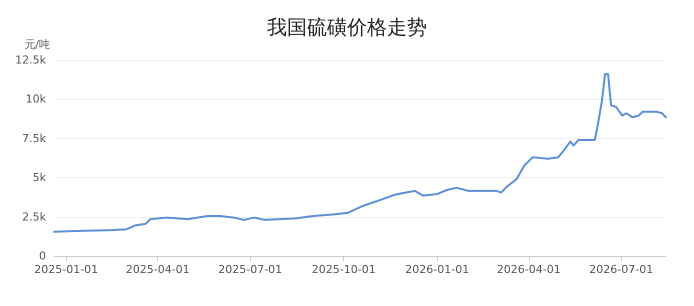 The width and height of the screenshot is (694, 306). I want to click on x-tick-label: 2026-01-01, so click(437, 269).